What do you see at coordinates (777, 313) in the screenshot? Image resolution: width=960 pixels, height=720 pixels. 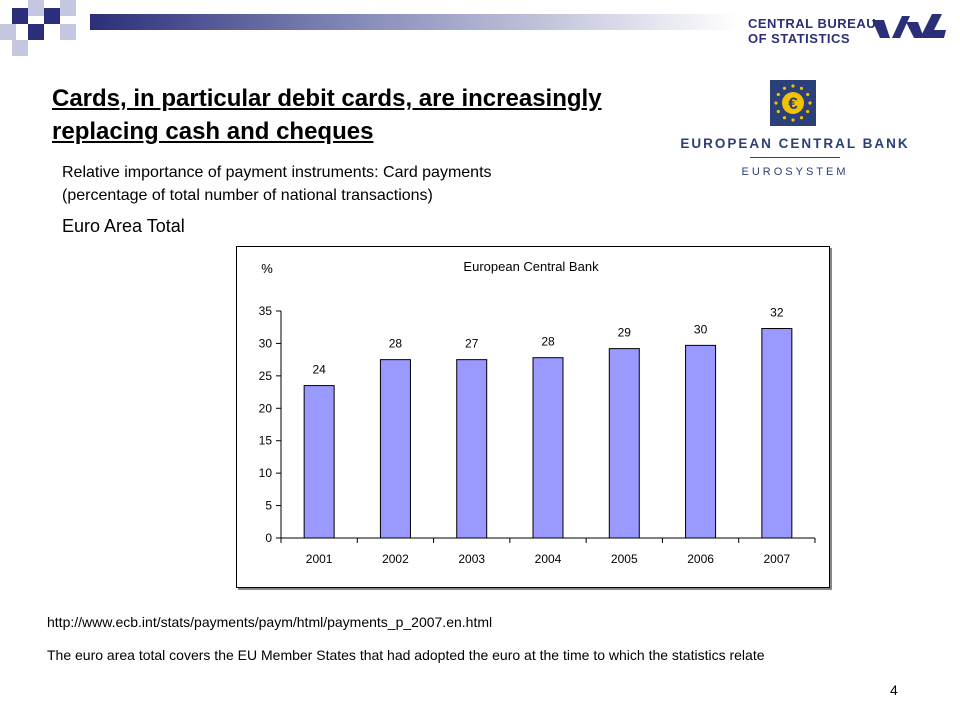 I see `data-label: 32` at bounding box center [777, 313].